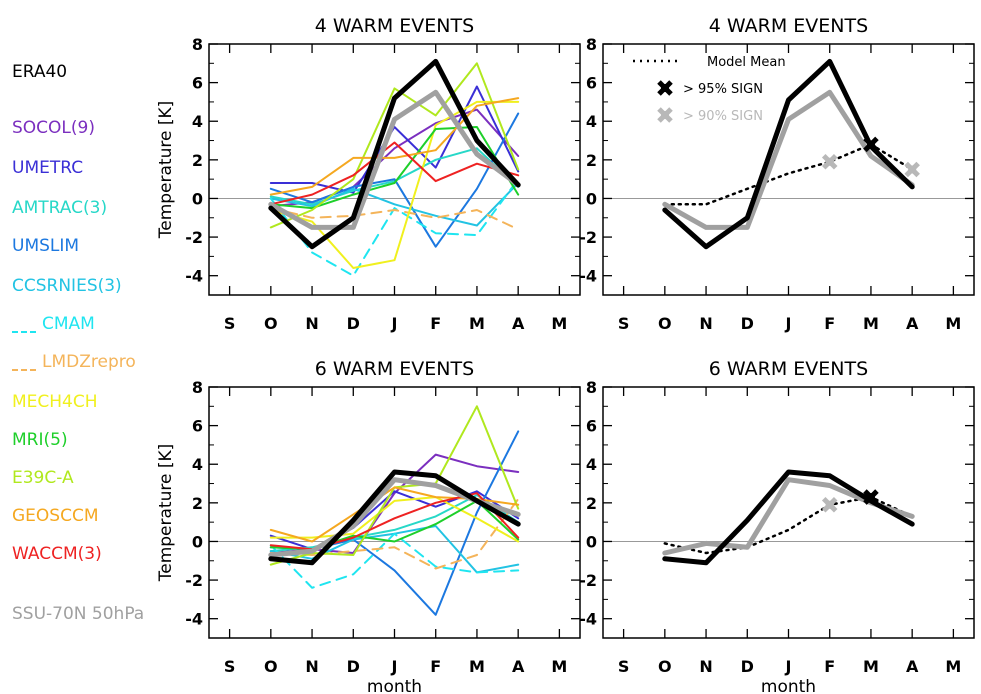 This screenshot has height=694, width=981. Describe the element at coordinates (89, 362) in the screenshot. I see `legend-item-lmdzrepro: LMDZrepro` at that location.